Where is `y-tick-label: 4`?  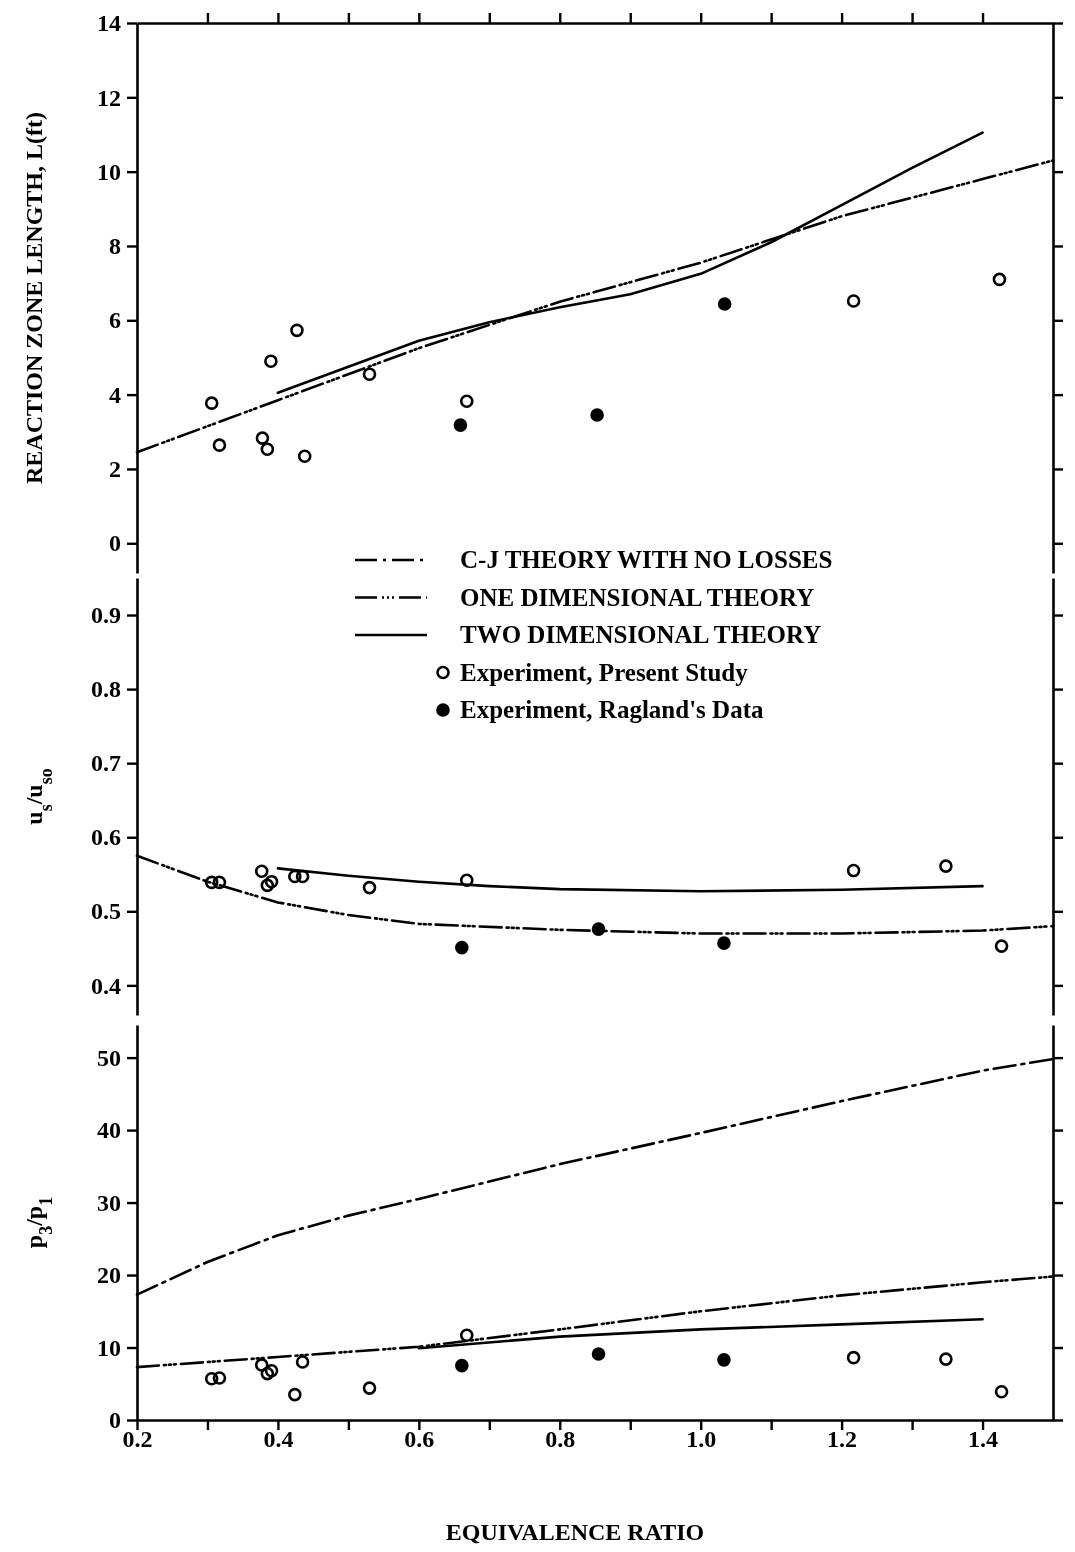
y-tick-label: 4 is located at coordinates (115, 394).